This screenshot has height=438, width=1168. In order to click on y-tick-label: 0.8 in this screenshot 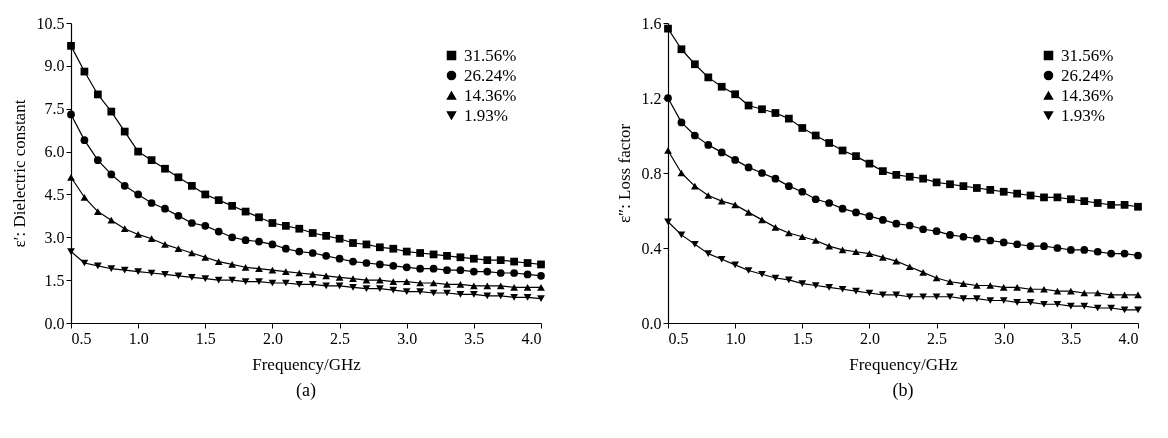, I will do `click(651, 173)`.